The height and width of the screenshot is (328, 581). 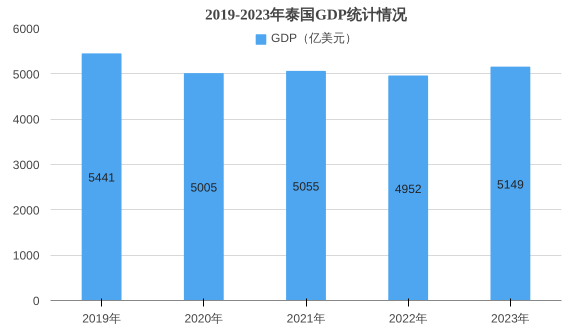 What do you see at coordinates (510, 319) in the screenshot?
I see `x-tick-label: 2023年` at bounding box center [510, 319].